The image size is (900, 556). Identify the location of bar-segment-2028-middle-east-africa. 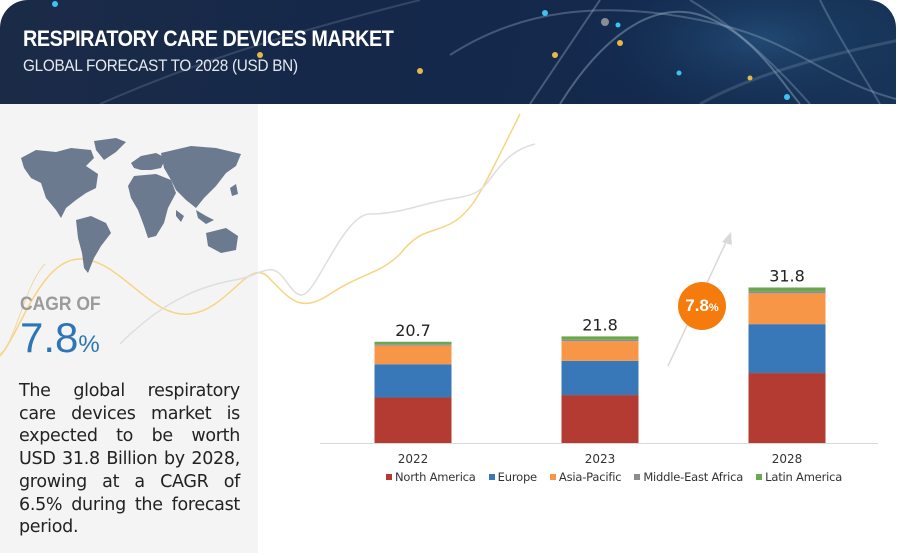
(787, 292).